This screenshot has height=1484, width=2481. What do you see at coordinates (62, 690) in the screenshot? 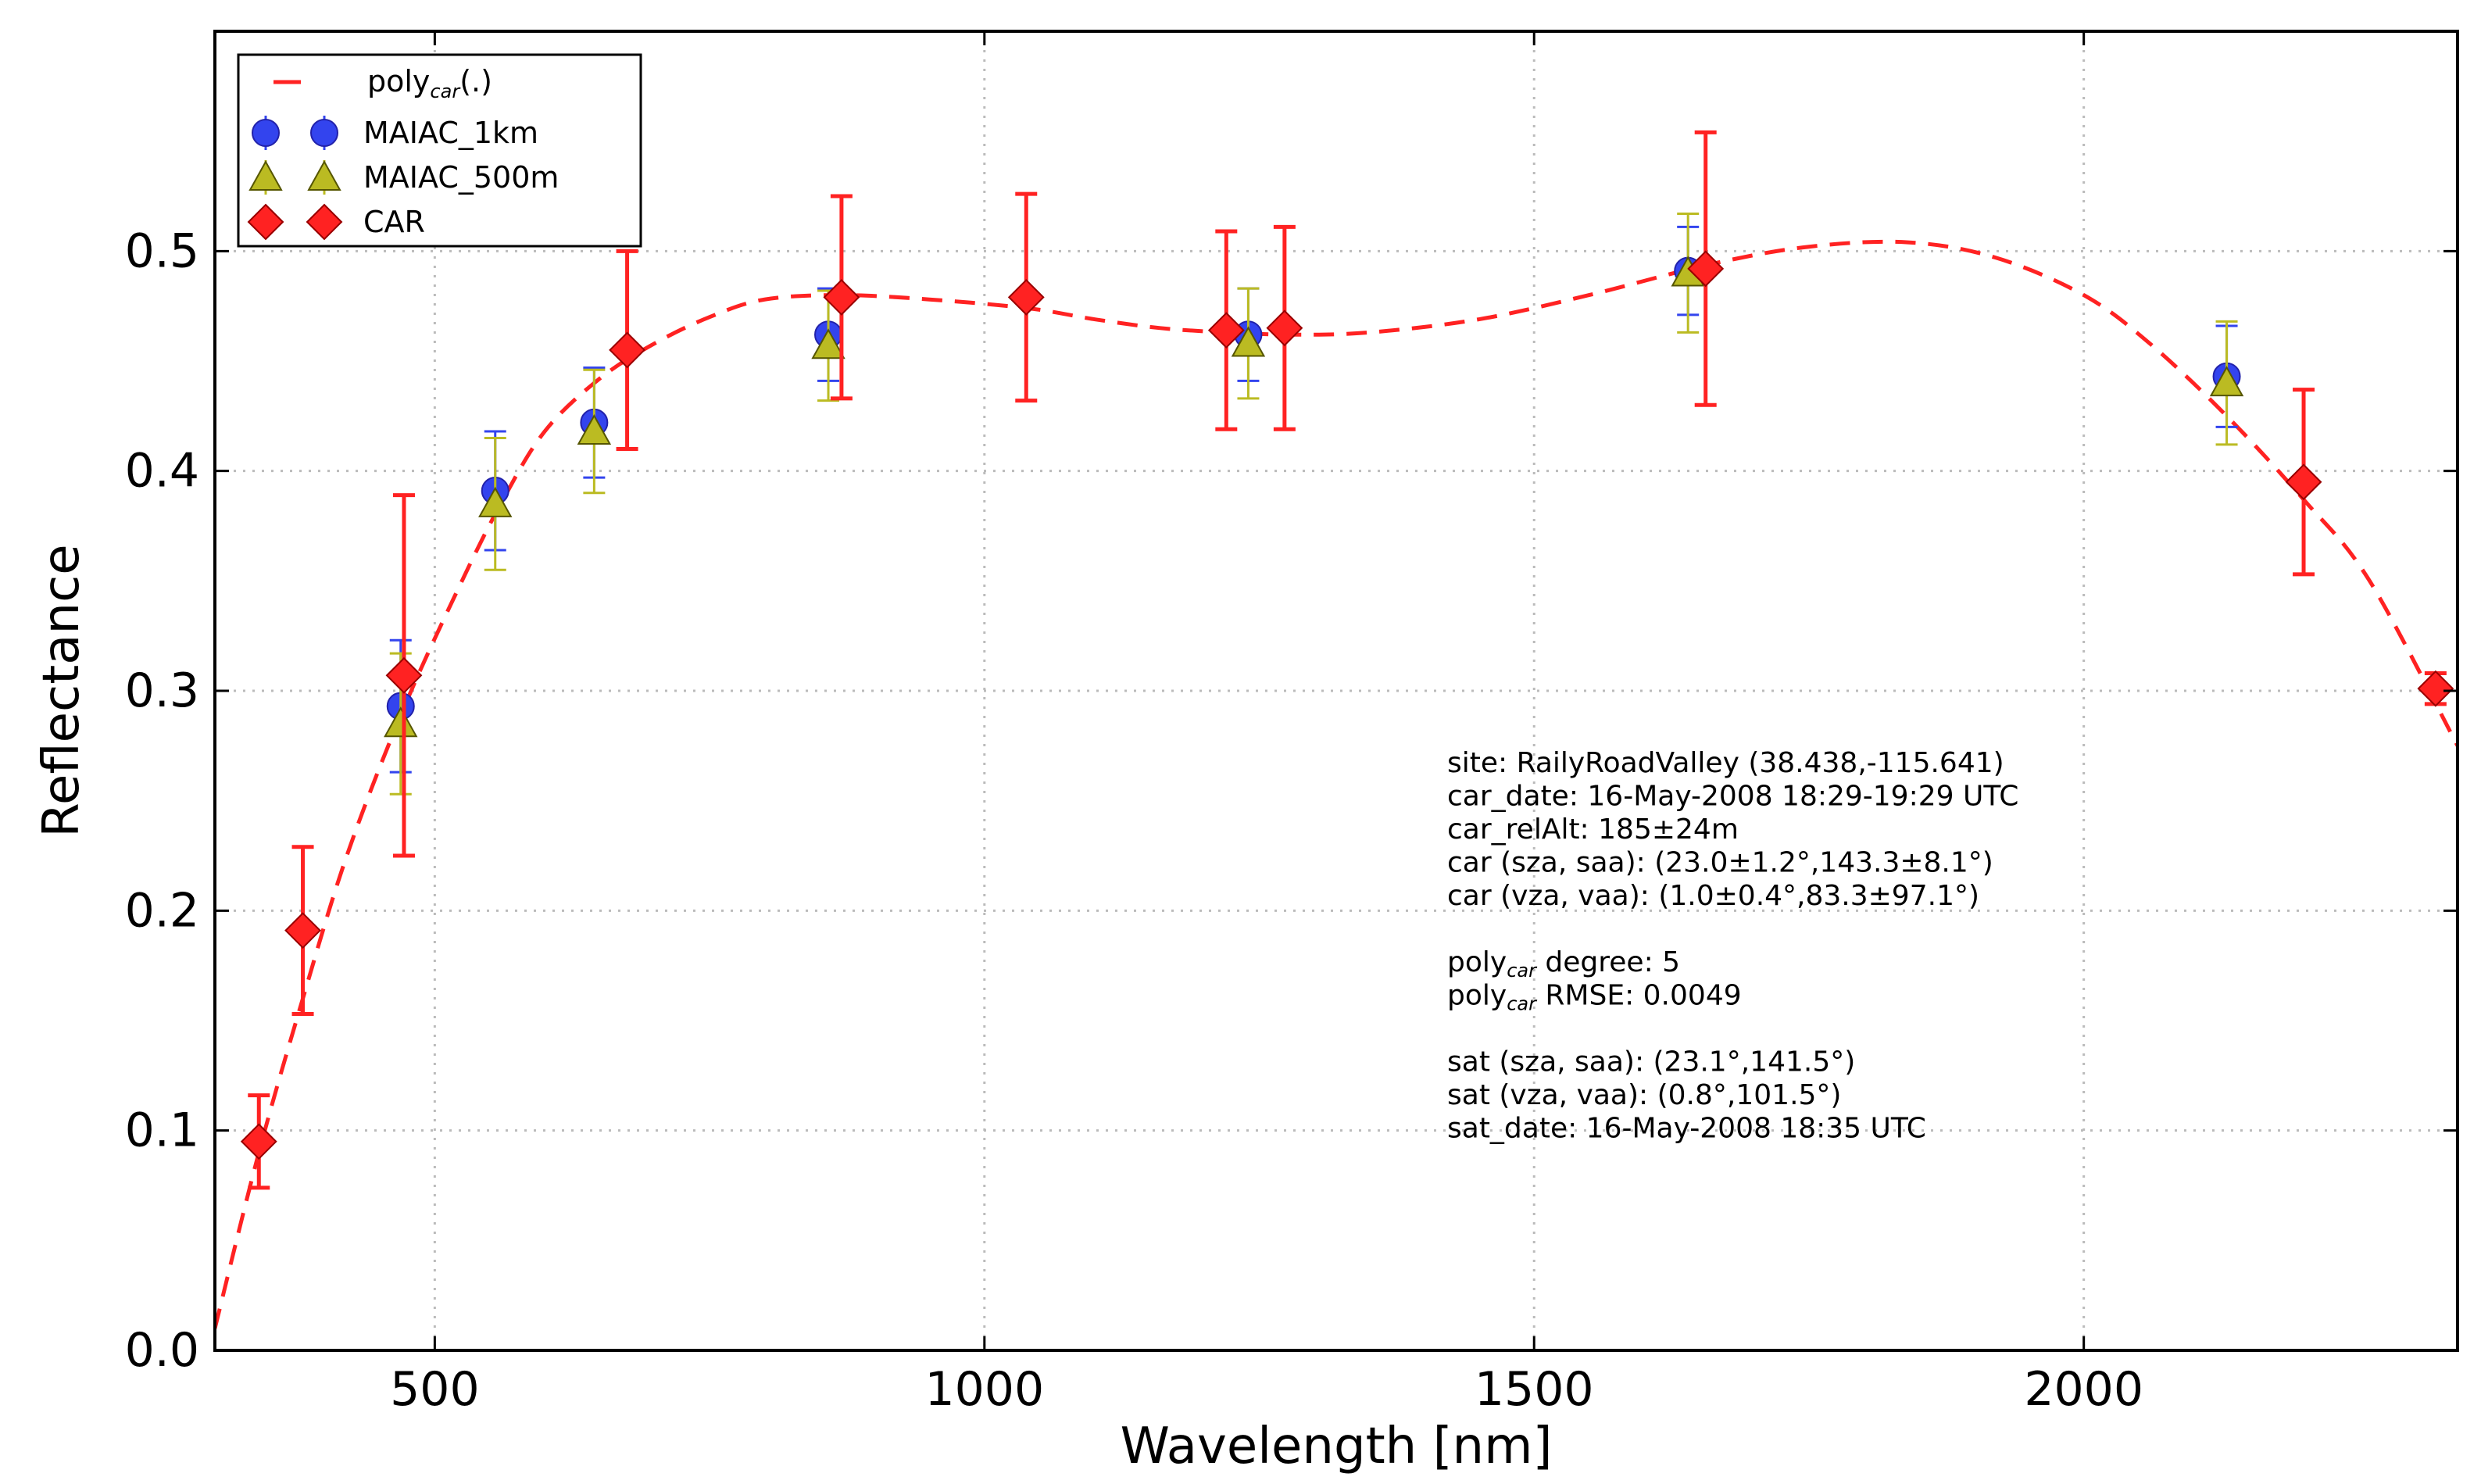
I see `y-axis-label: Reflectance` at bounding box center [62, 690].